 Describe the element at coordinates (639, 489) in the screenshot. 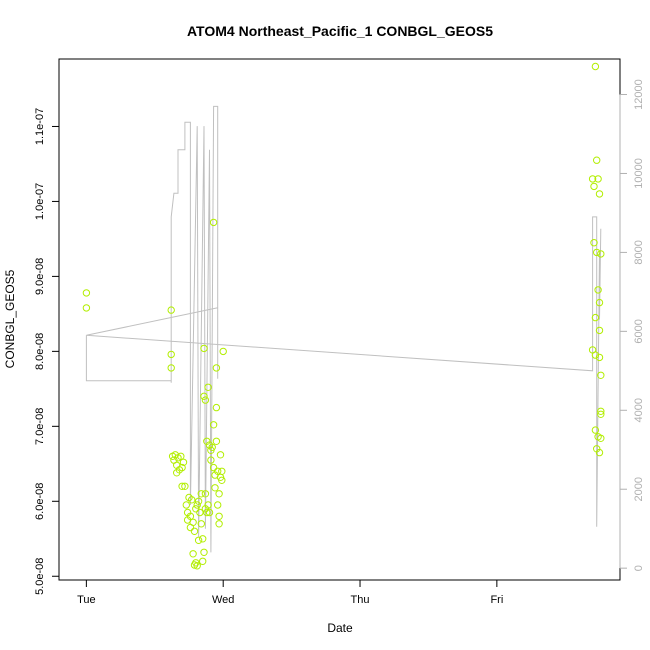

I see `y2-tick-label: 2000` at that location.